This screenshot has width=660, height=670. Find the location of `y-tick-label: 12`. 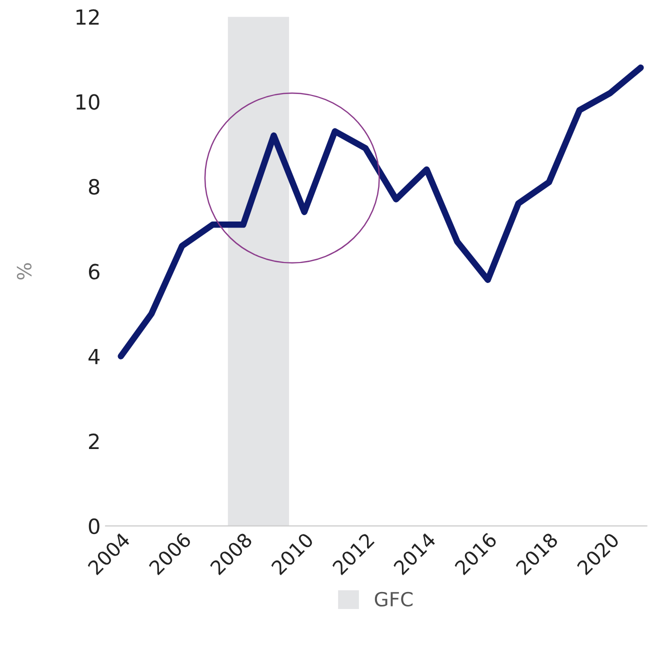

y-tick-label: 12 is located at coordinates (87, 17).